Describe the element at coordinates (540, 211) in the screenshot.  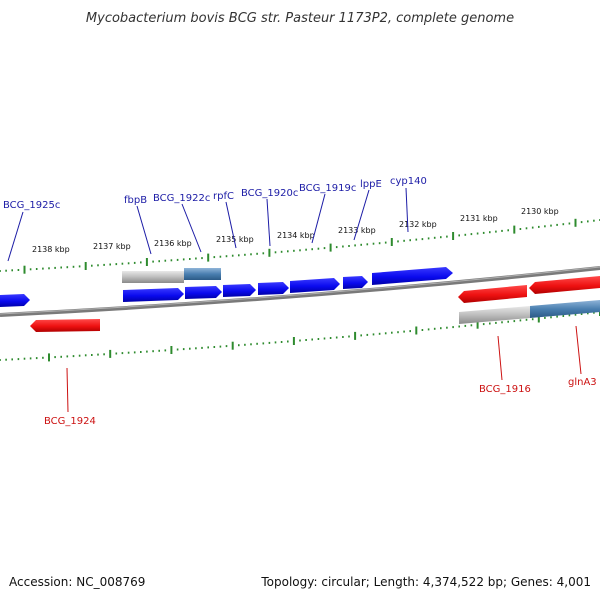
I see `tick-label-2130: 2130 kbp` at that location.